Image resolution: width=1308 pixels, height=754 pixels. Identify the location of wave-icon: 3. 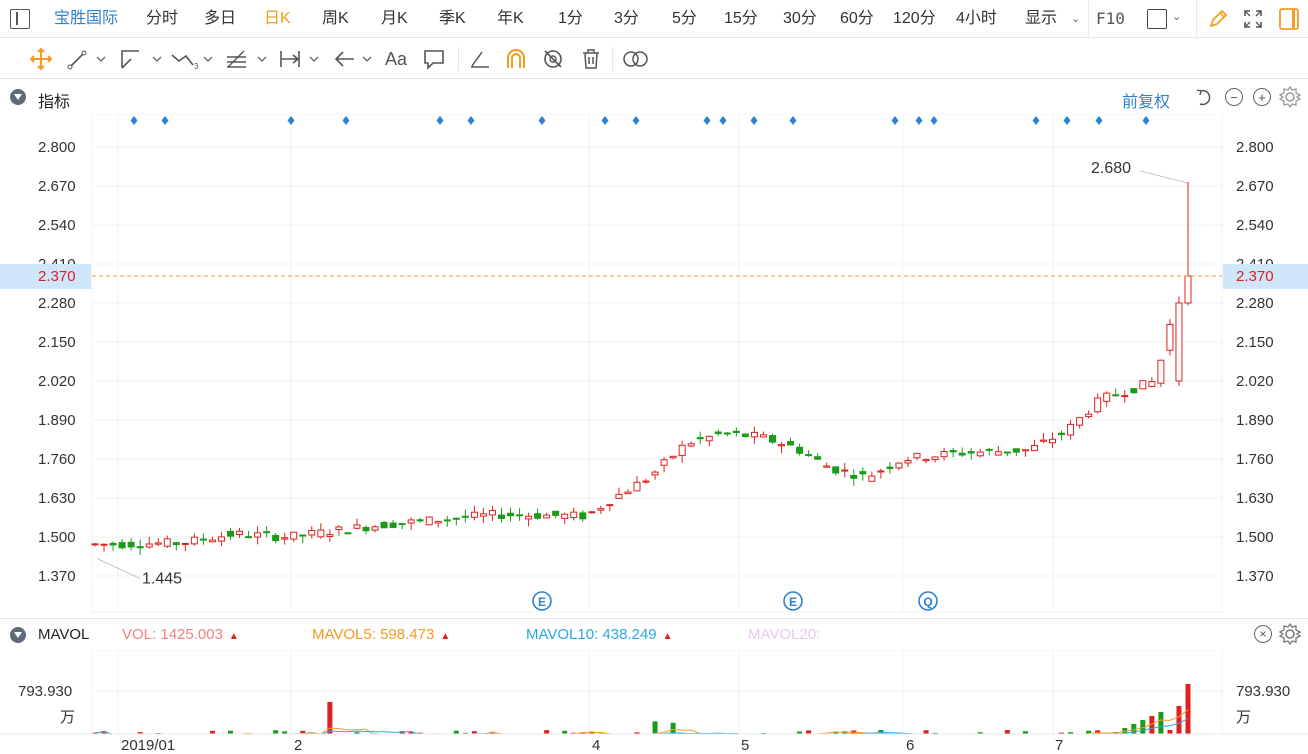
(193, 59).